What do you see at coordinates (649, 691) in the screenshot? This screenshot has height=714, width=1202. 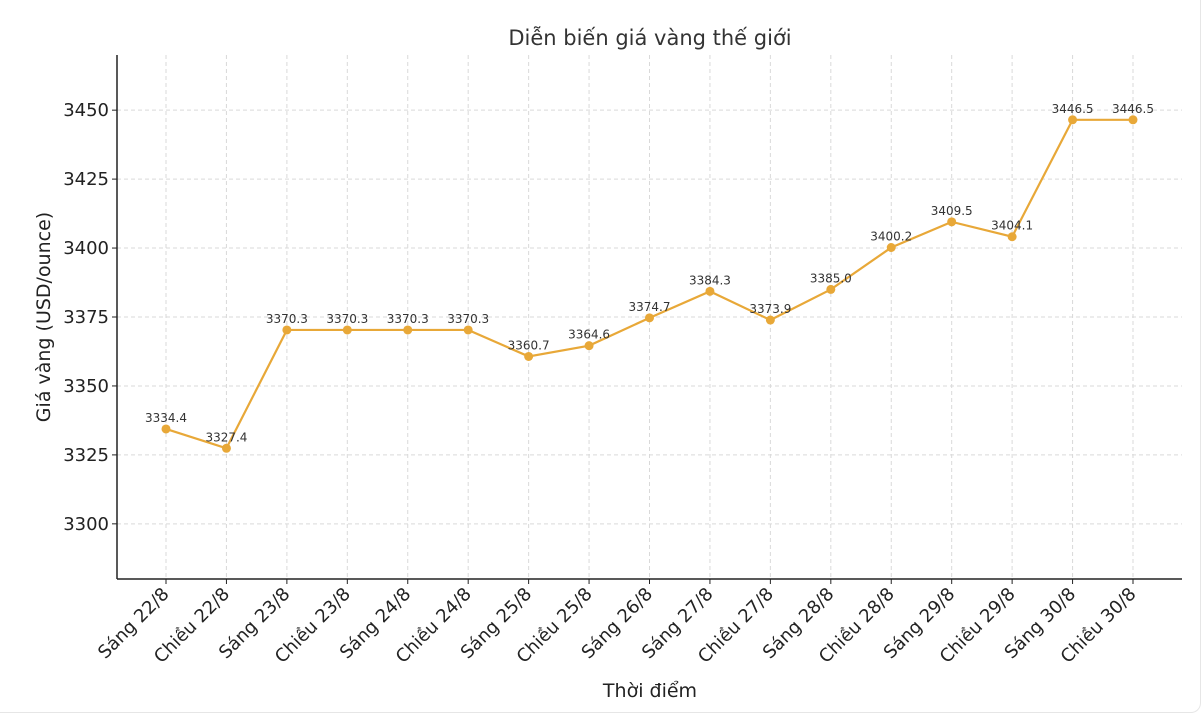 I see `x-axis-label: Thời điểm` at bounding box center [649, 691].